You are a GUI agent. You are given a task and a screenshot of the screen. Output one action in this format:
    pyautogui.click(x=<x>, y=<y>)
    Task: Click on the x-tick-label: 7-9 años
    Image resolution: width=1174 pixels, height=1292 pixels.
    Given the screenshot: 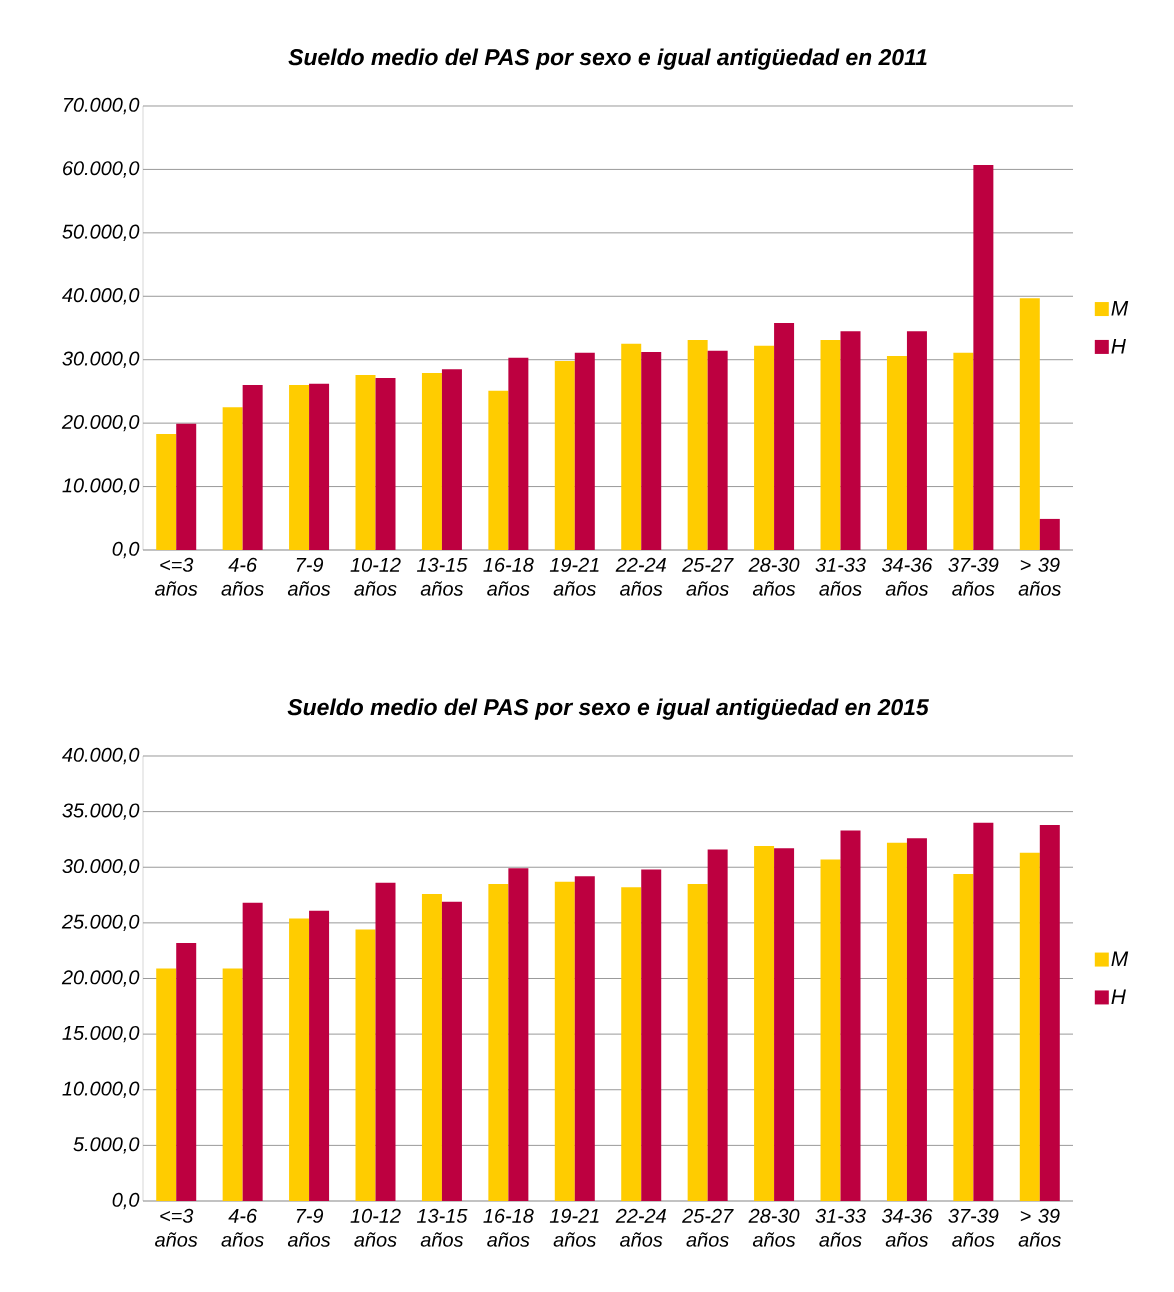 What is the action you would take?
    pyautogui.click(x=309, y=1227)
    